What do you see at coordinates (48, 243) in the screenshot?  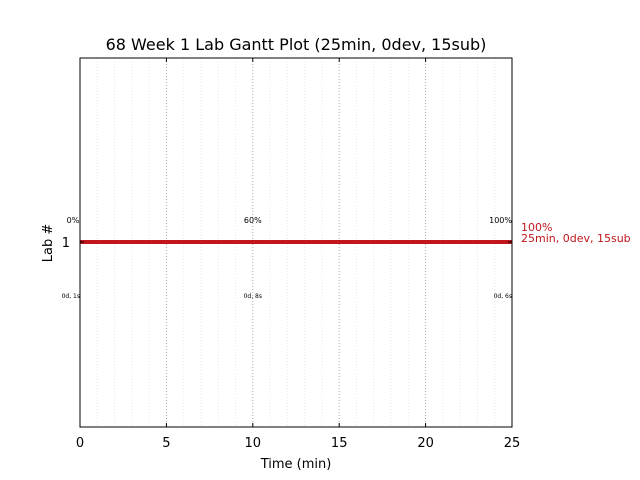 I see `y-axis-label: Lab #` at bounding box center [48, 243].